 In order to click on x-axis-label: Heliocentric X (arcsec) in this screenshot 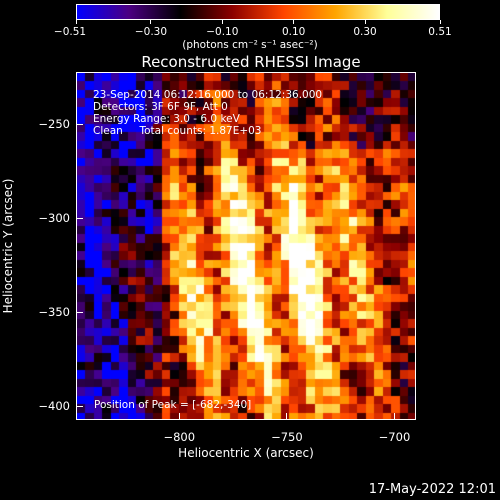, I will do `click(246, 453)`.